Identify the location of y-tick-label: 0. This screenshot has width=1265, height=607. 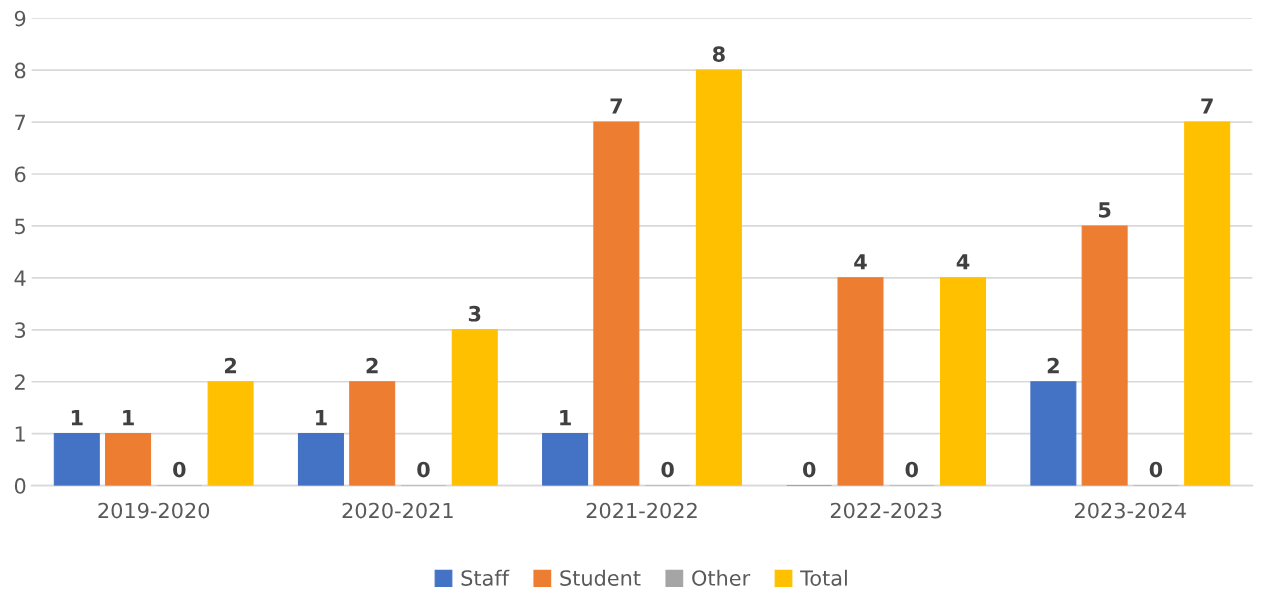
(20, 486).